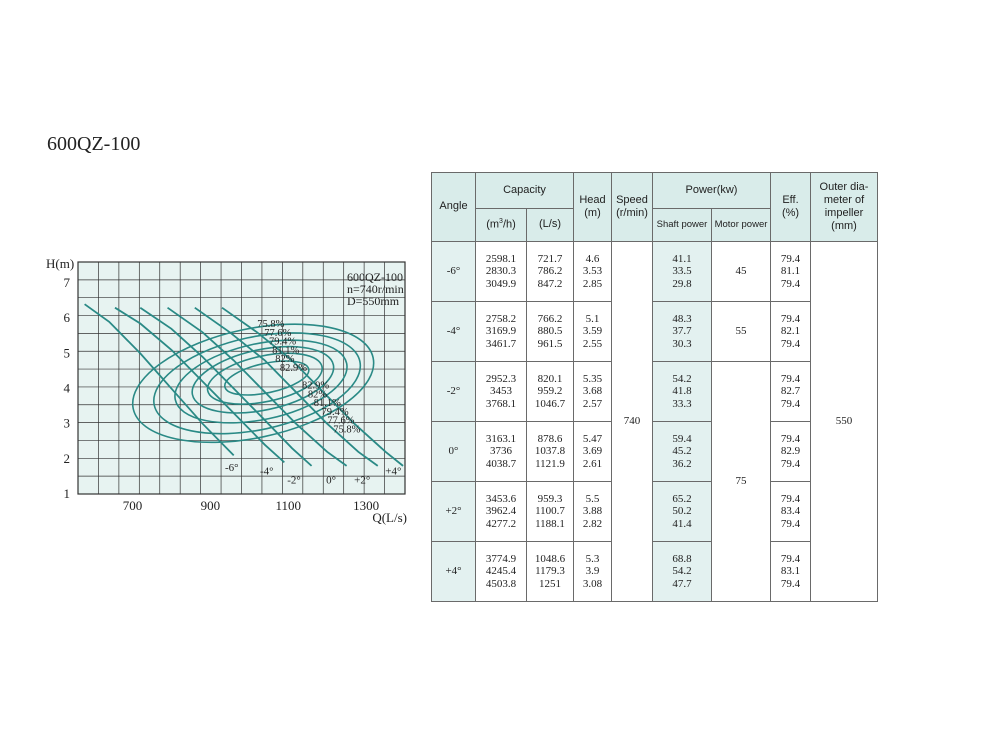 Image resolution: width=1000 pixels, height=750 pixels. What do you see at coordinates (550, 451) in the screenshot?
I see `cell-capacity-ls-value: 1037.8` at bounding box center [550, 451].